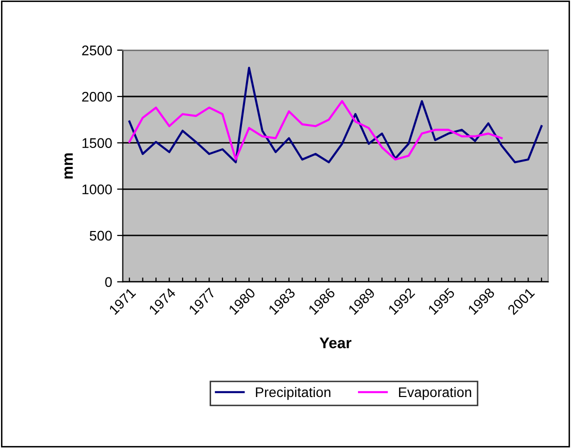 The width and height of the screenshot is (571, 448). Describe the element at coordinates (336, 343) in the screenshot. I see `x-axis-title: Year` at that location.